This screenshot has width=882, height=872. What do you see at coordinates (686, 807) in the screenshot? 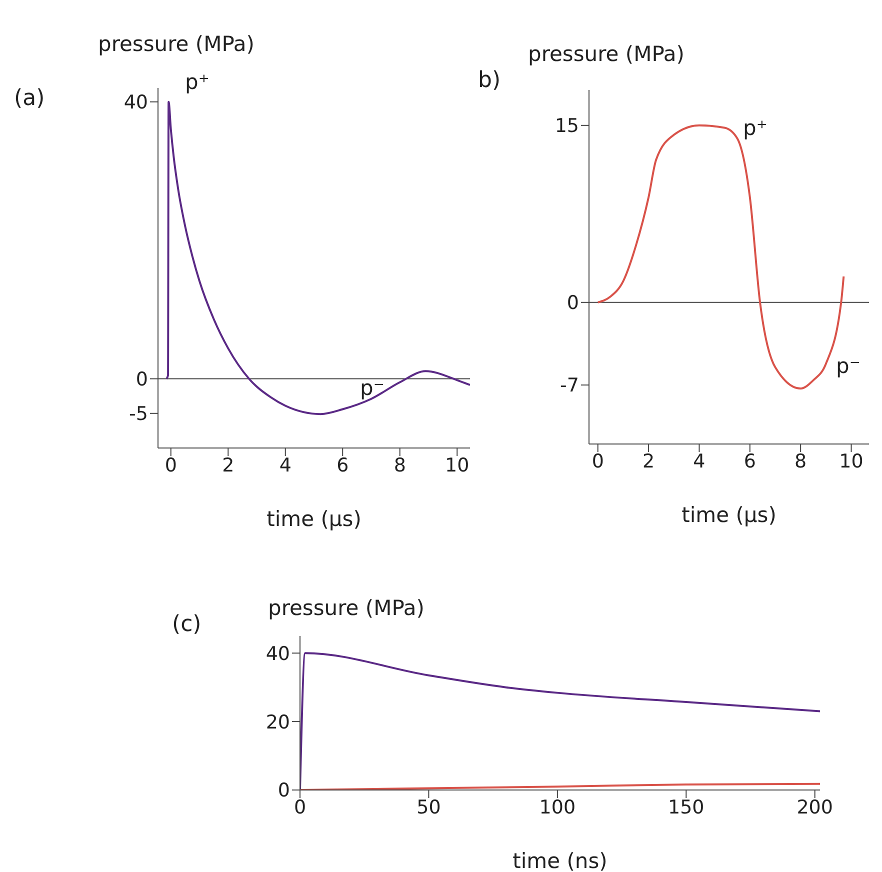
I see `x-tick-label: 150` at bounding box center [686, 807].